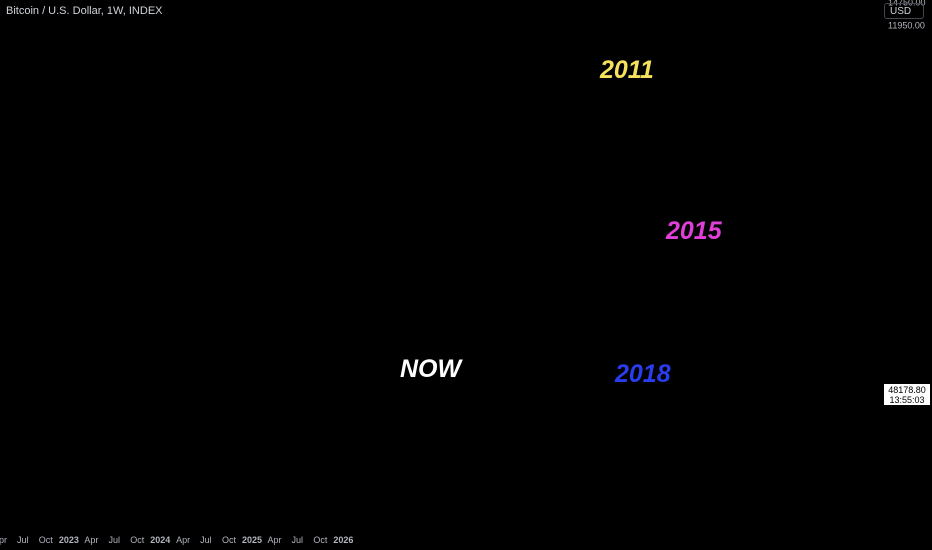  I want to click on last-price-label: 48178.80 13:55:03, so click(907, 394).